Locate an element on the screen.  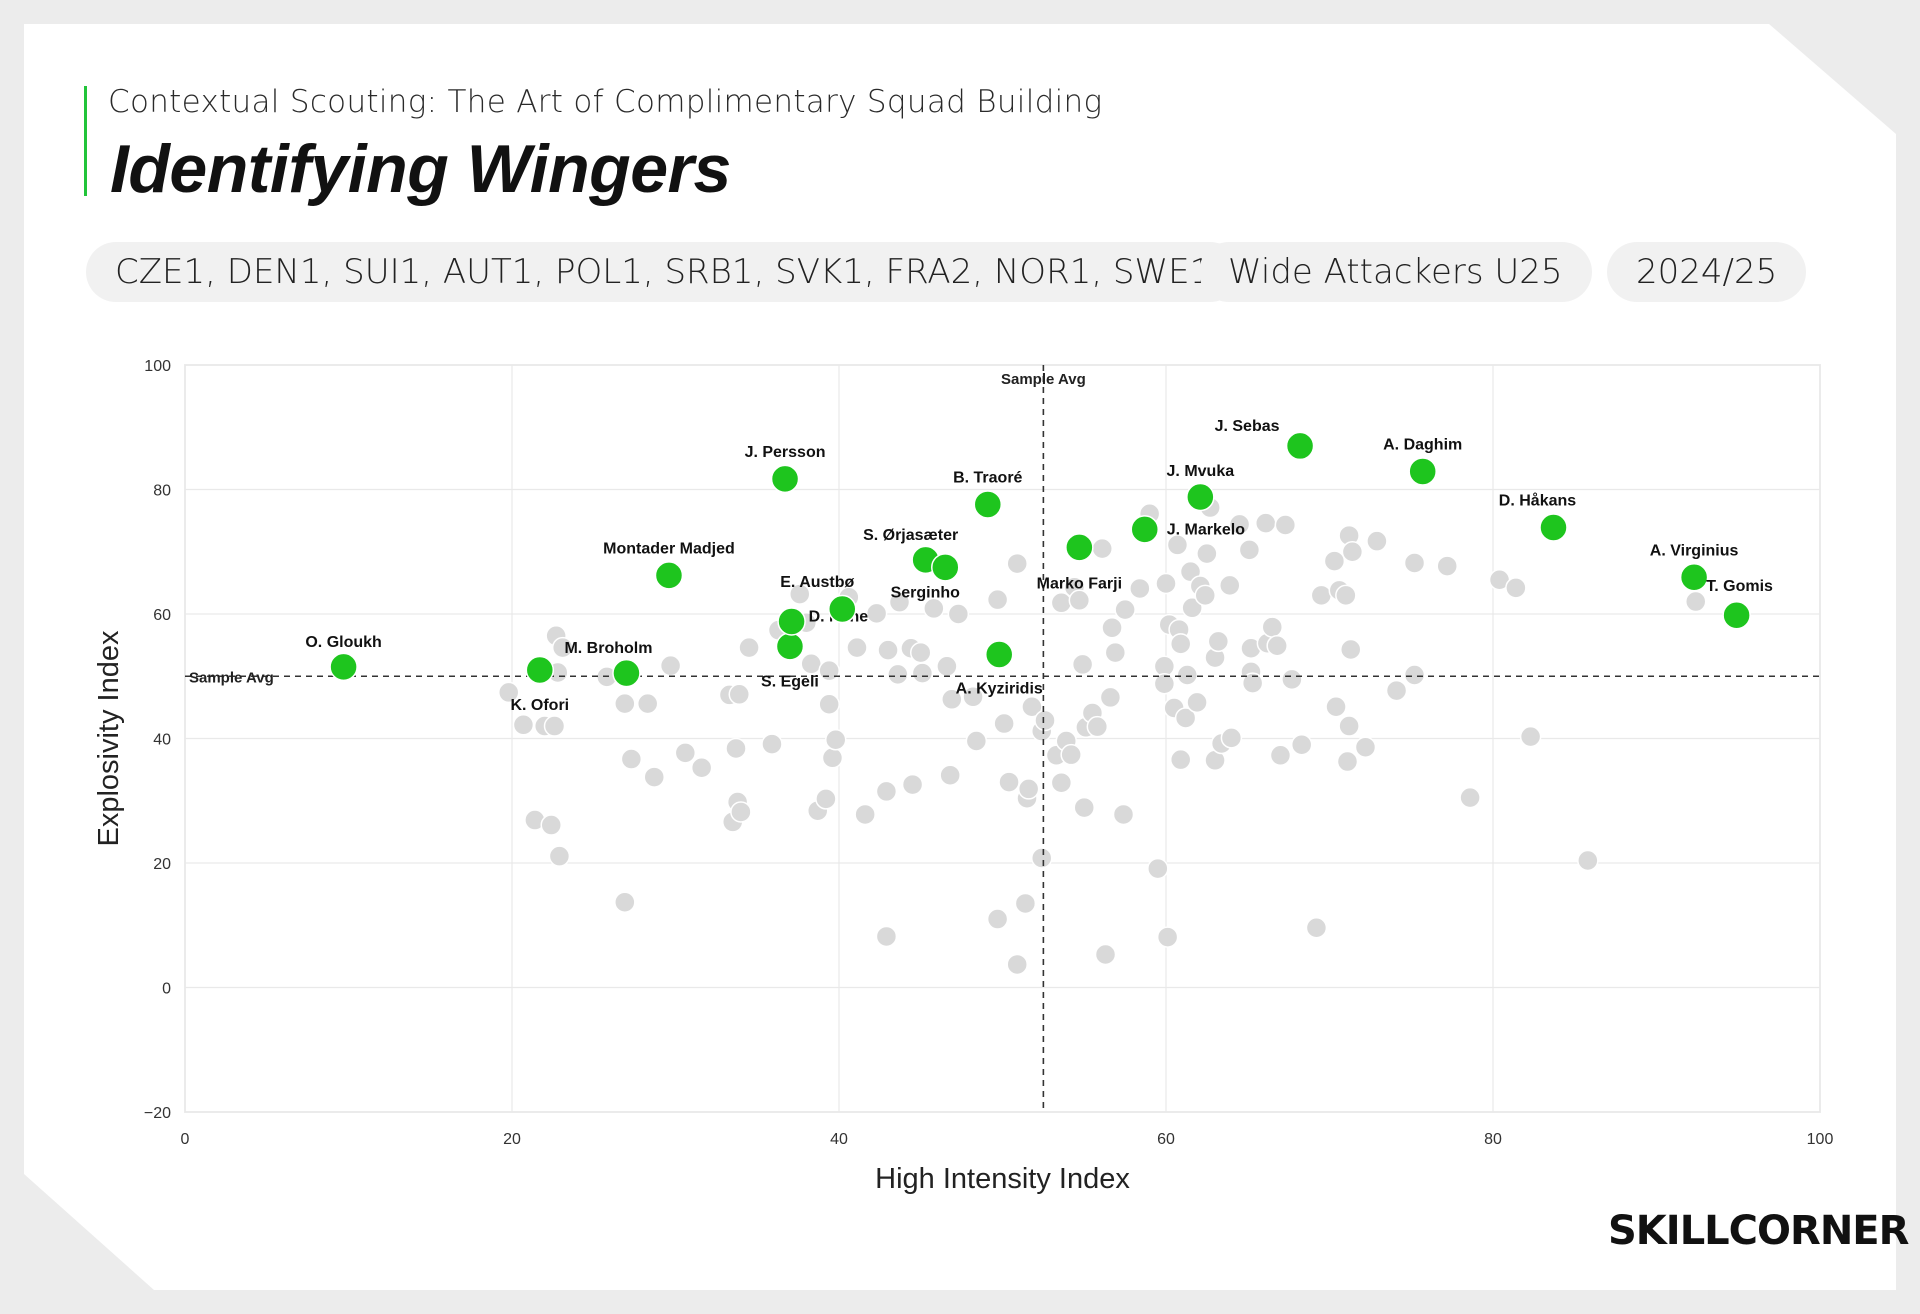
sample-avg-y-label: Sample Avg is located at coordinates (231, 677).